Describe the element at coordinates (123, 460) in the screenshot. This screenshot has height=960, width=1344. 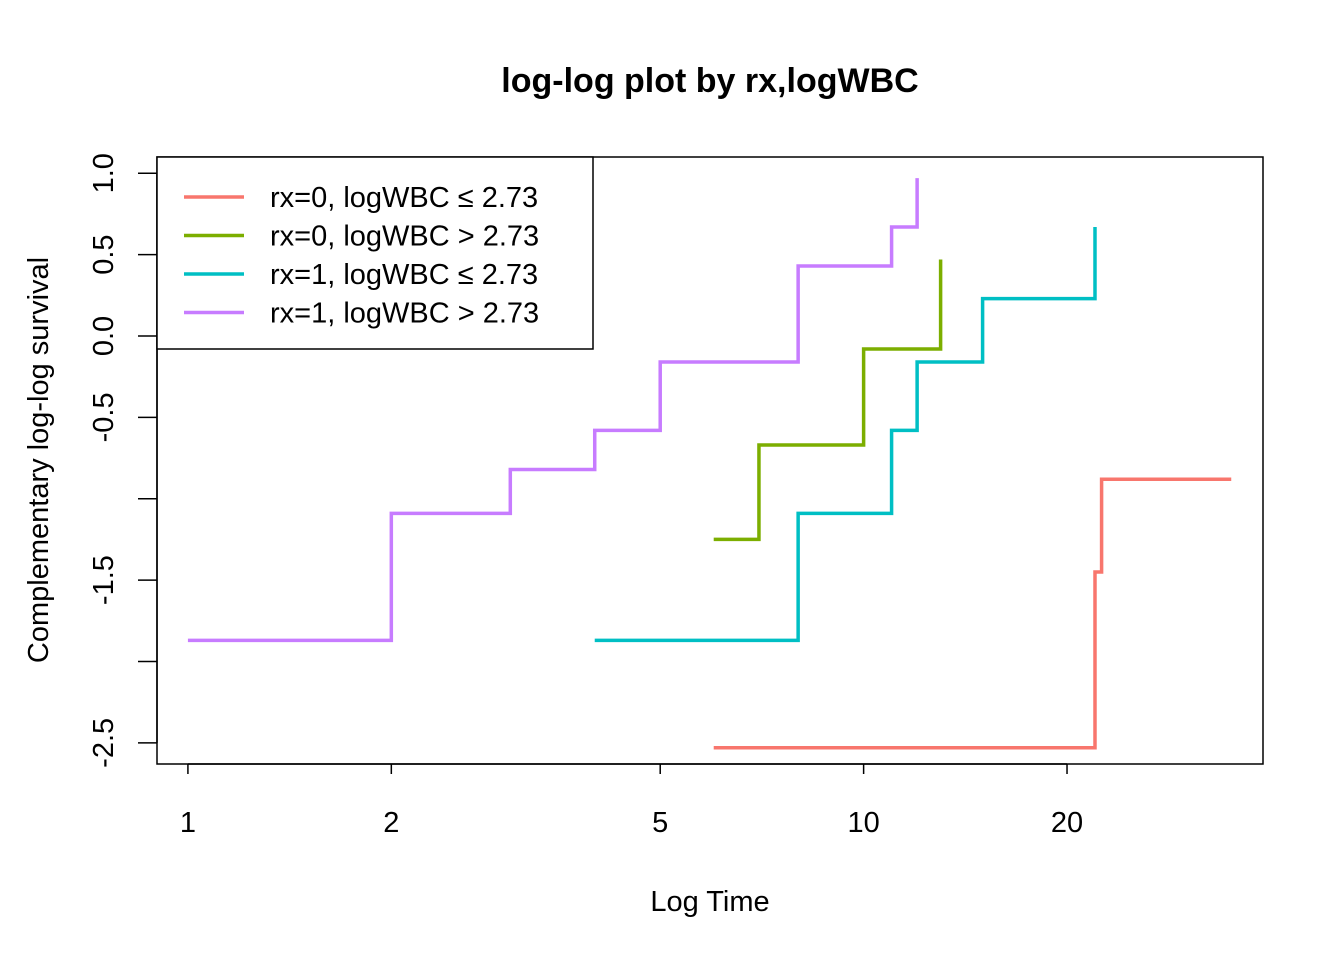
I see `y-axis: 1.0 0.5 0.0 -0.5 -1.5 -2.5` at that location.